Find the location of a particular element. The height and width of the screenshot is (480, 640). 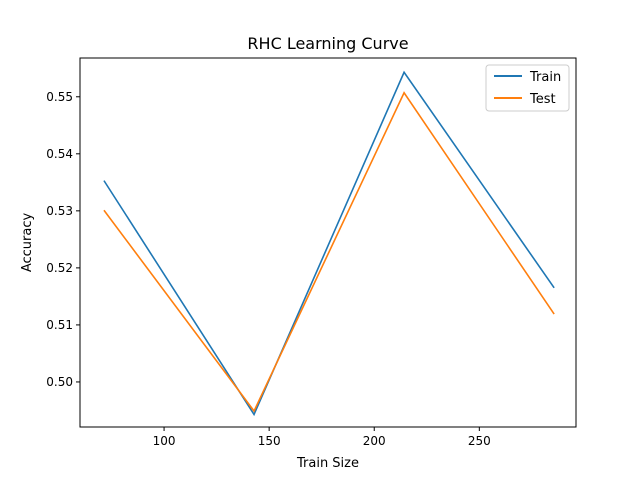

y-tick-label: 0.52 is located at coordinates (59, 268).